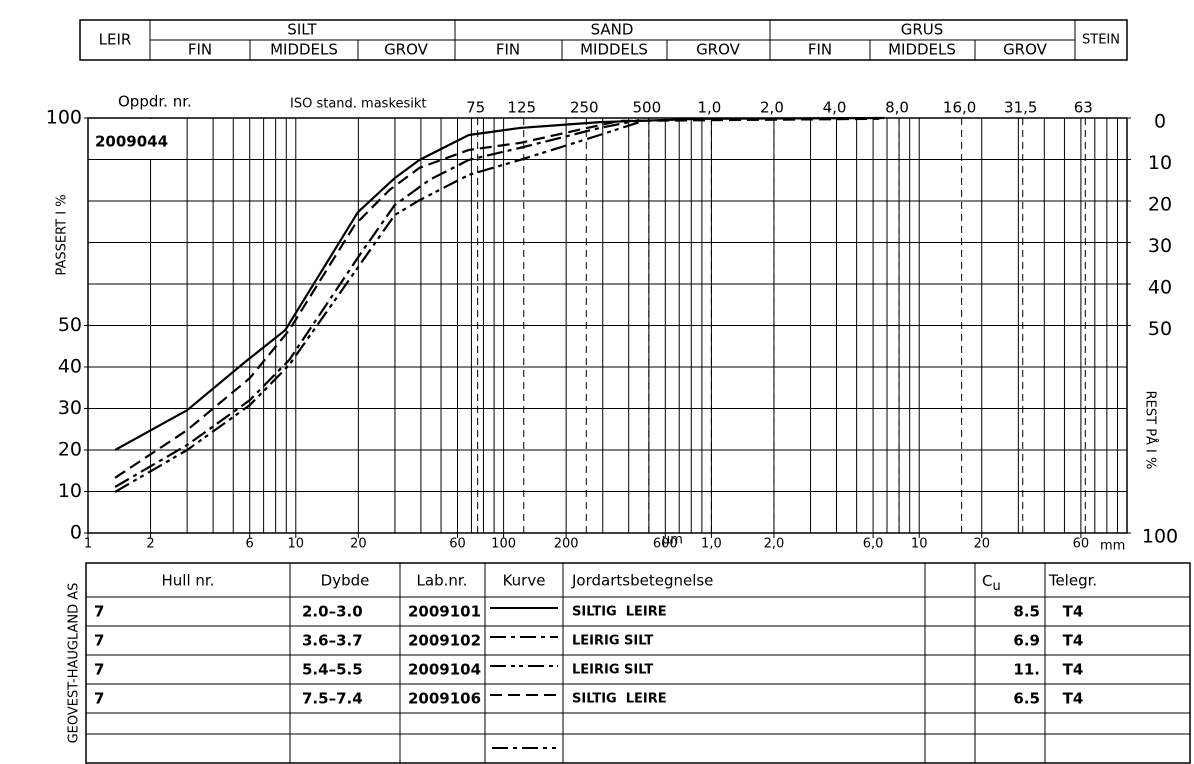 The height and width of the screenshot is (764, 1194). What do you see at coordinates (358, 104) in the screenshot?
I see `sieve-label: ISO stand. maskesikt` at bounding box center [358, 104].